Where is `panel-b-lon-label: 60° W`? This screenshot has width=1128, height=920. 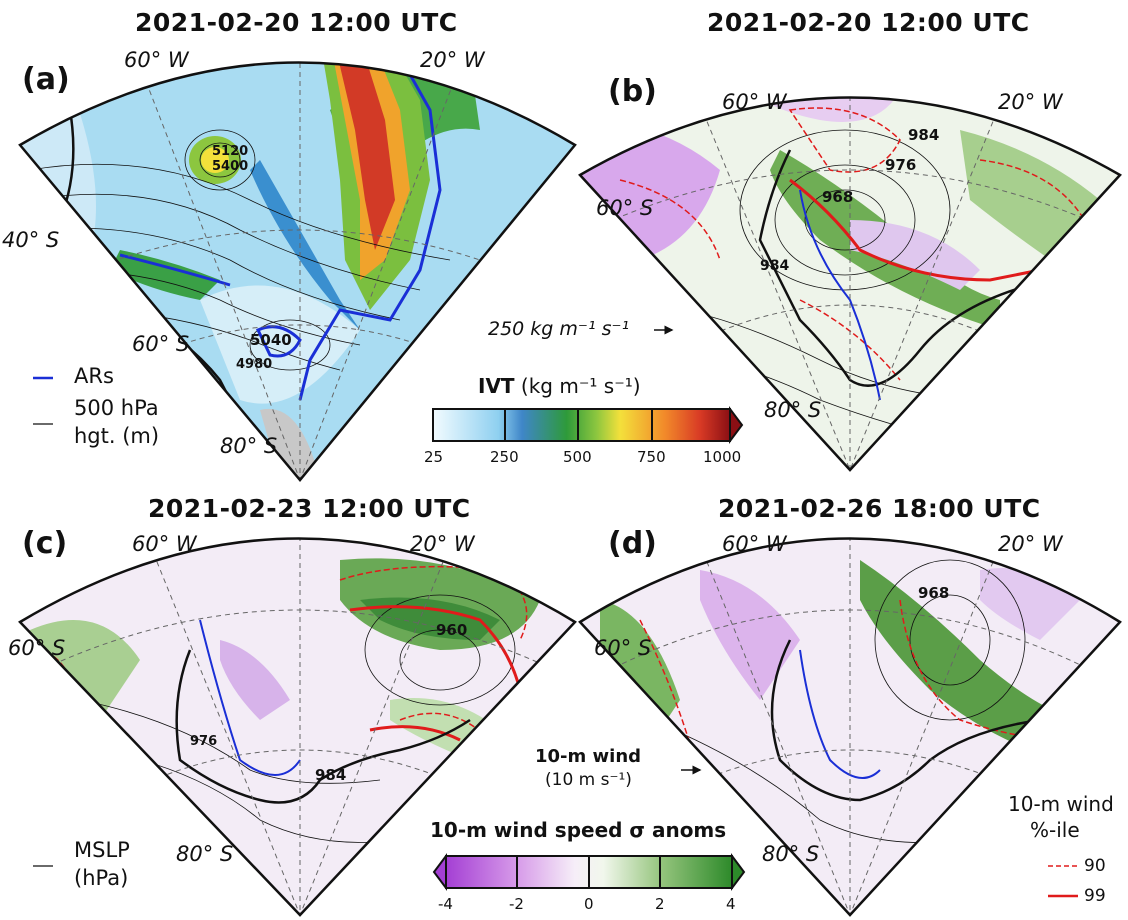
panel-b-lon-label: 60° W is located at coordinates (754, 102).